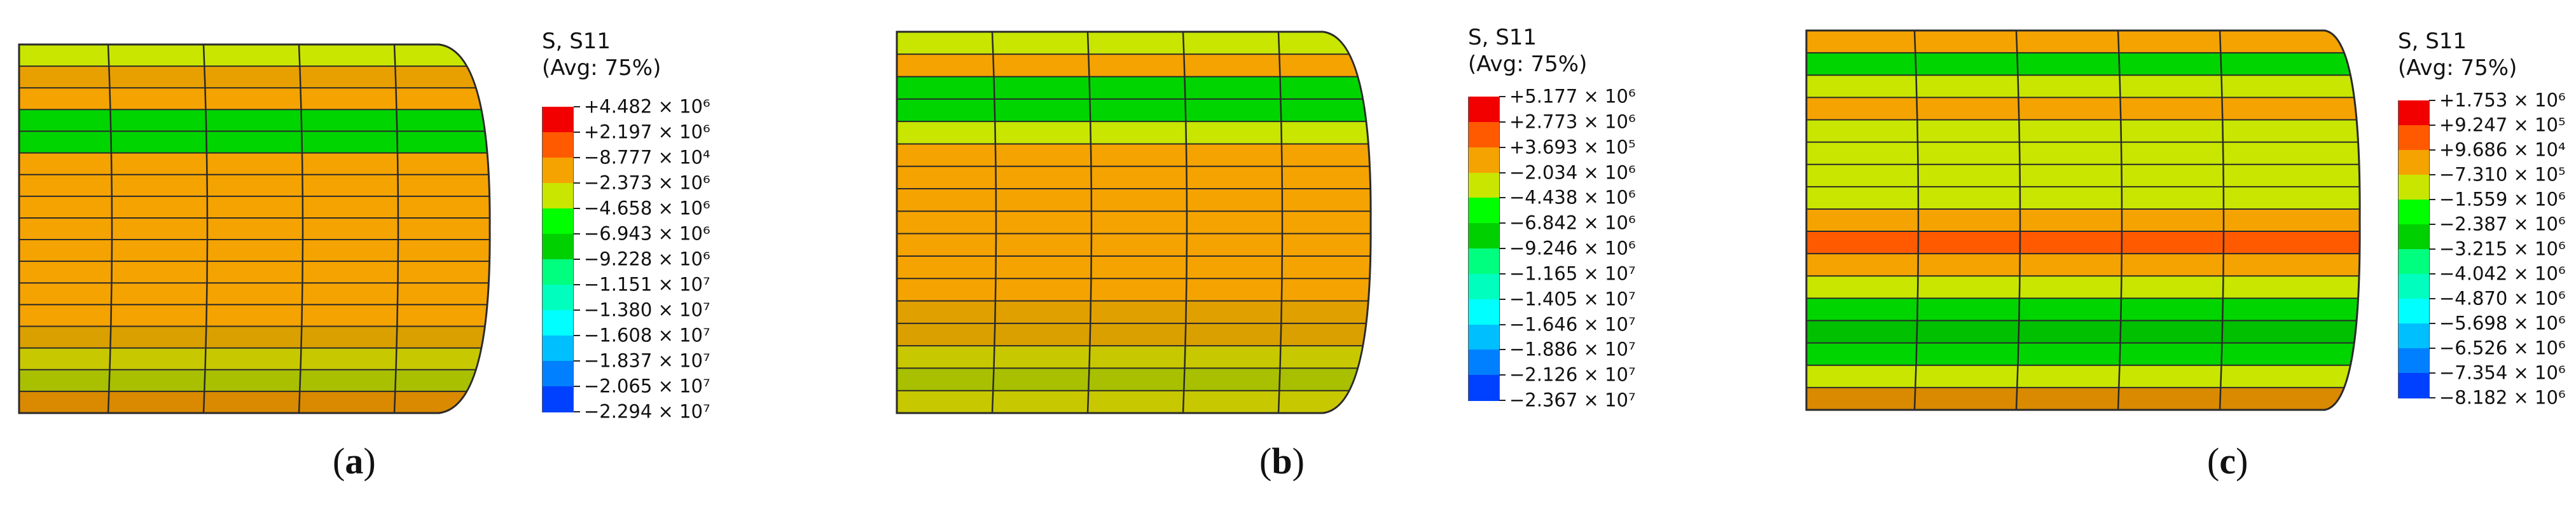 This screenshot has width=2576, height=516. I want to click on caption-letter-b: b, so click(1281, 461).